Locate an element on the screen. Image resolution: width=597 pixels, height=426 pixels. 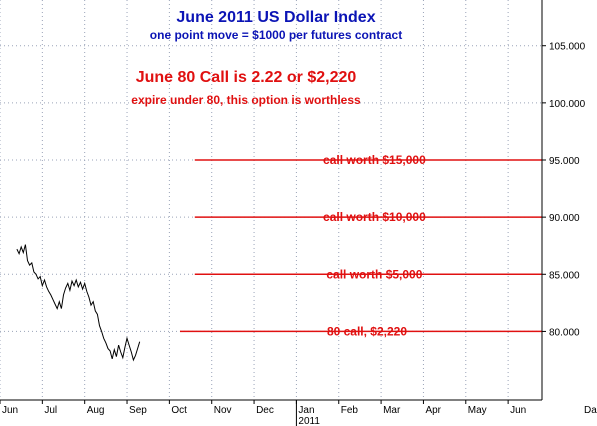
y-tick-label: 90.000 is located at coordinates (564, 218).